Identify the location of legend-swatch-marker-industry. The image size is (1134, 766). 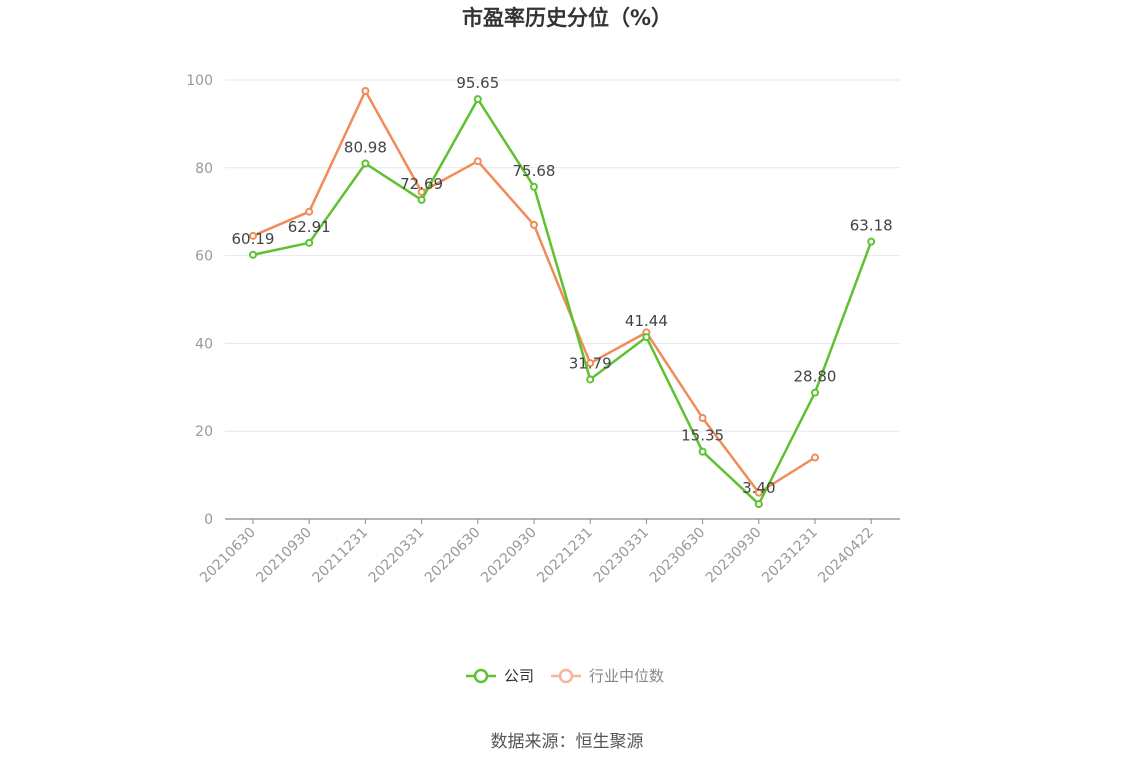
(566, 676).